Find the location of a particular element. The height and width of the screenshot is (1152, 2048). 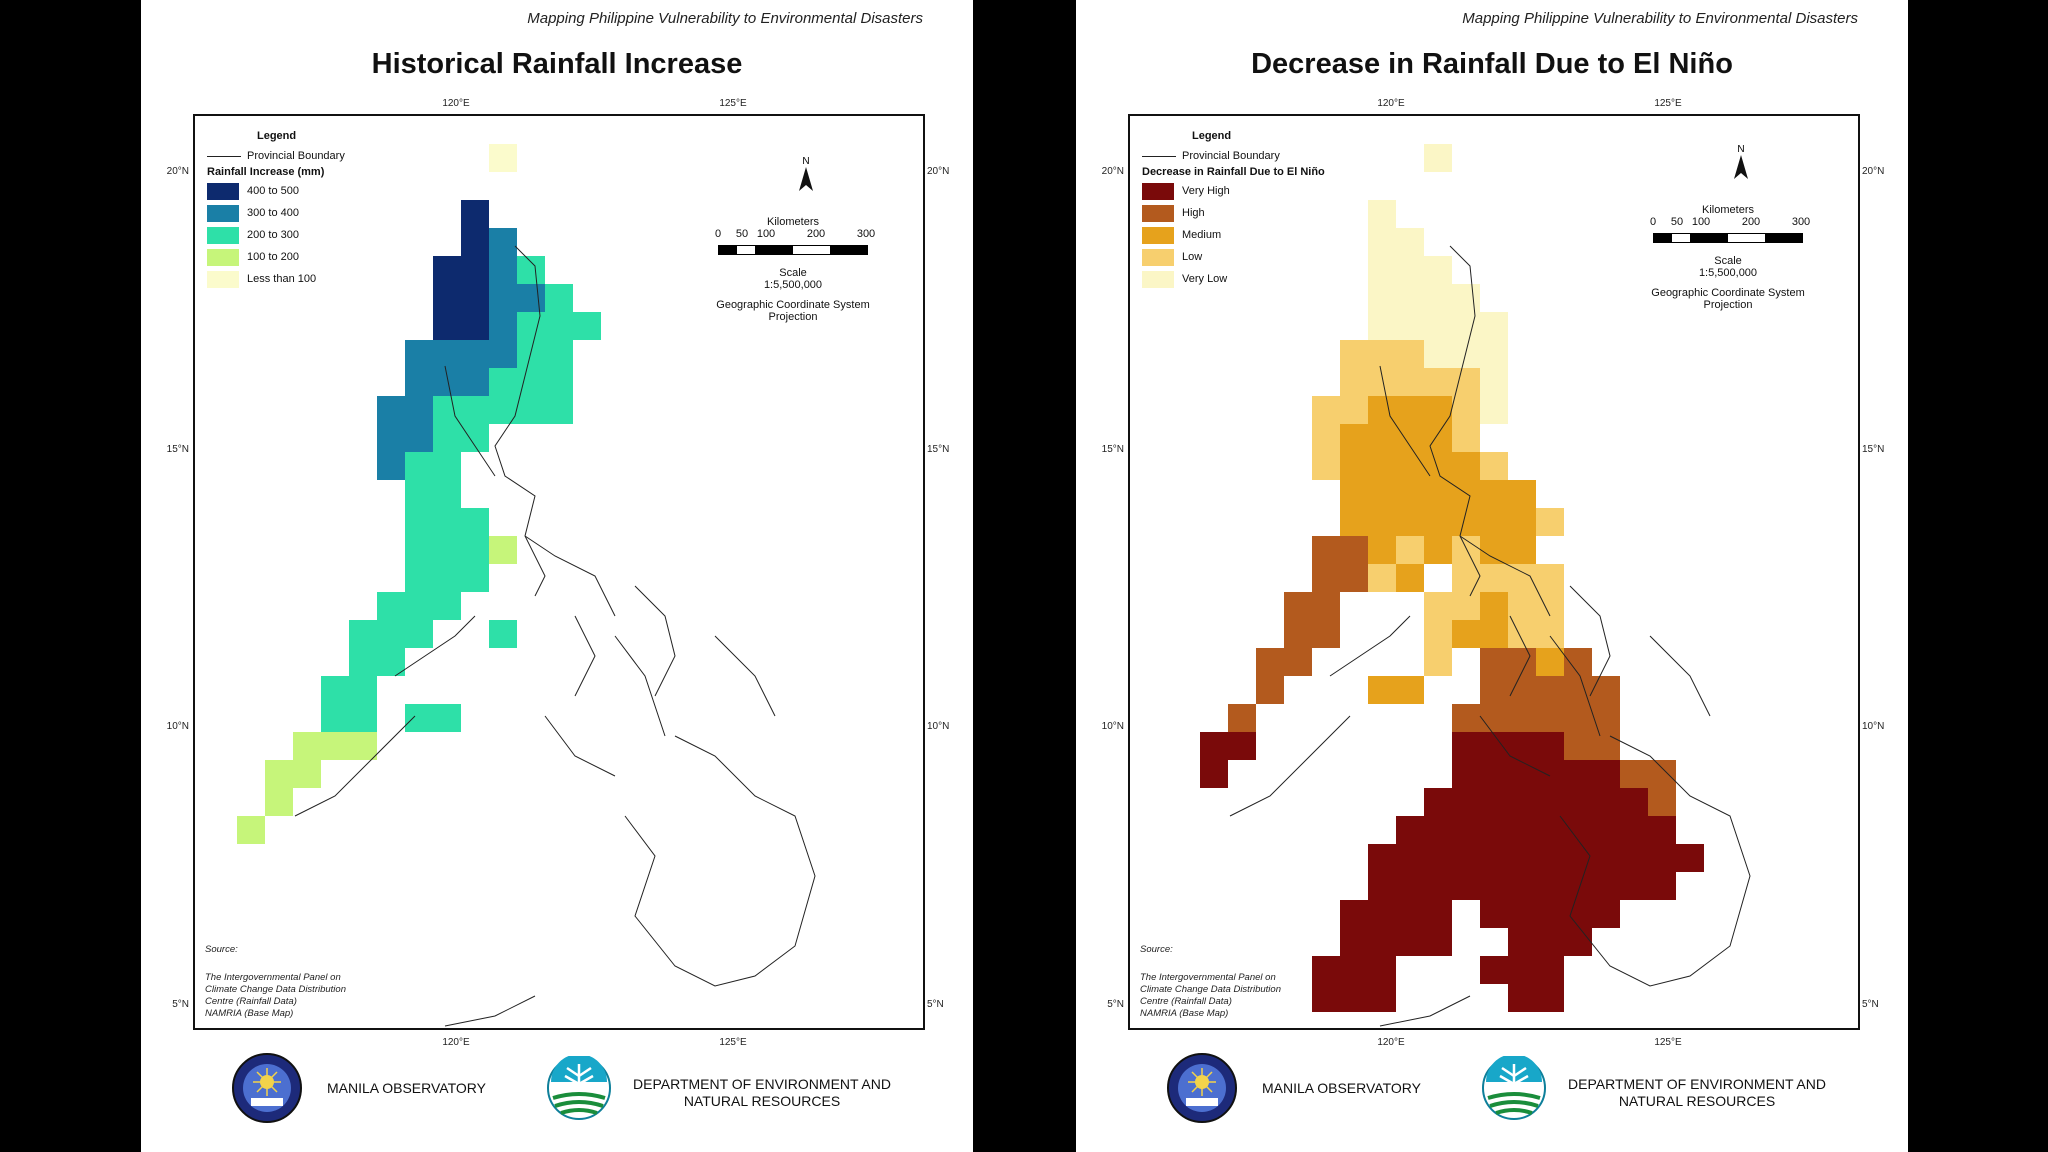

legend-item: Low is located at coordinates (1242, 257).